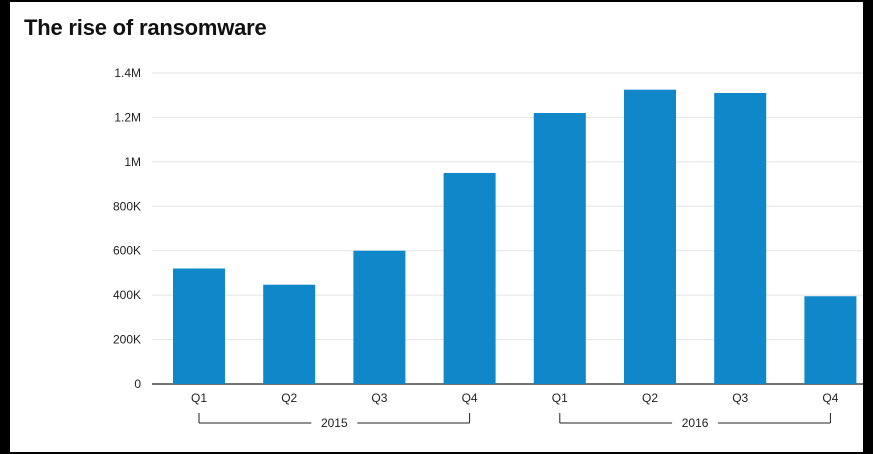  What do you see at coordinates (127, 295) in the screenshot?
I see `y-tick-label: 400K` at bounding box center [127, 295].